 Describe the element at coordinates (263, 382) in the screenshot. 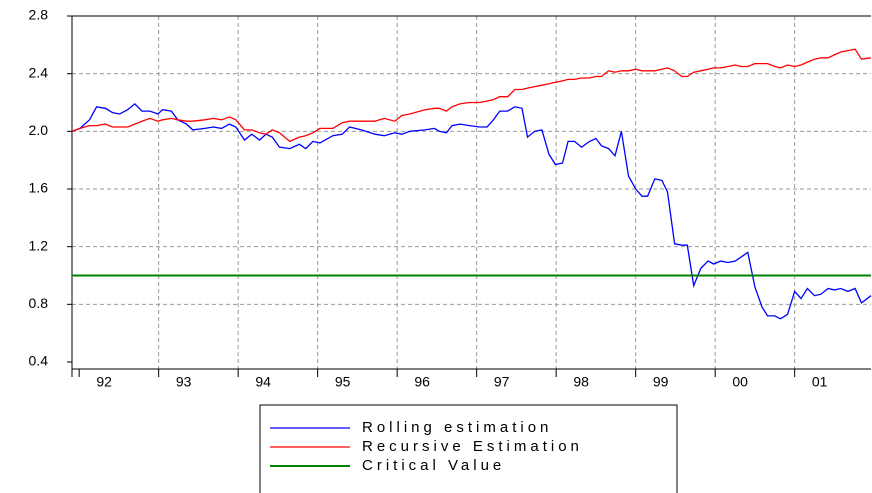

I see `x-tick-label: 94` at that location.